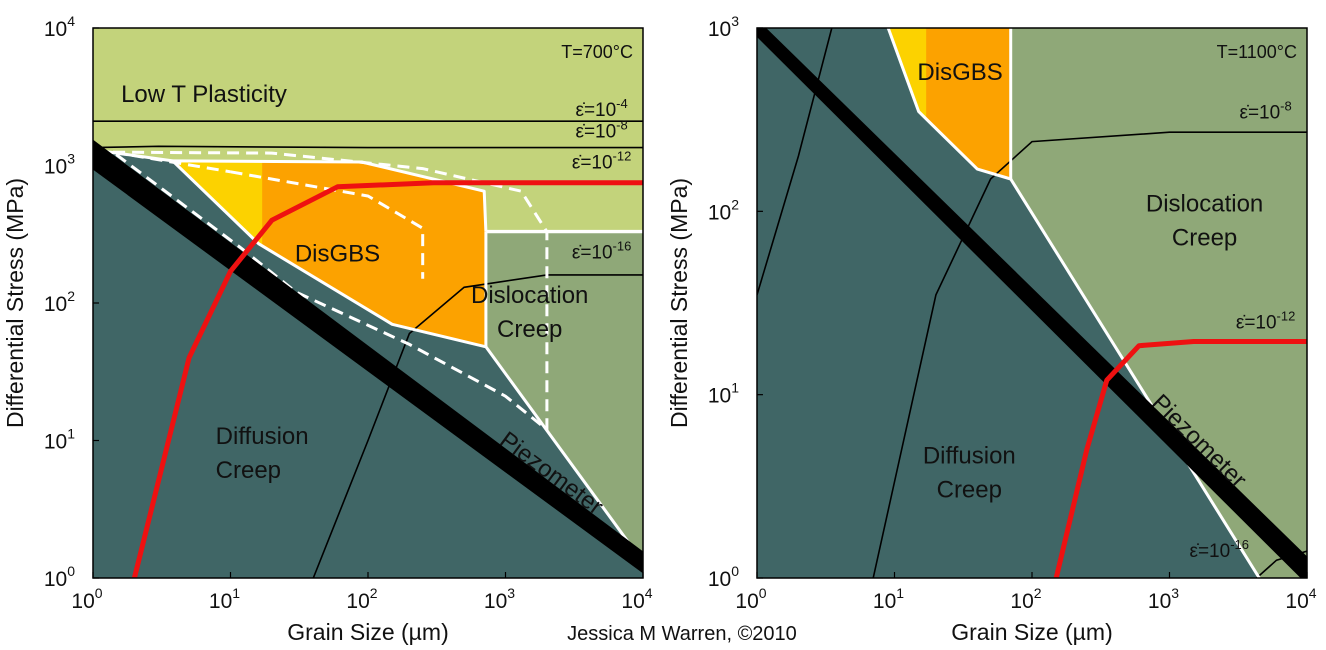  Describe the element at coordinates (204, 94) in the screenshot. I see `region-label-low-t-plasticity: Low T Plasticity` at that location.